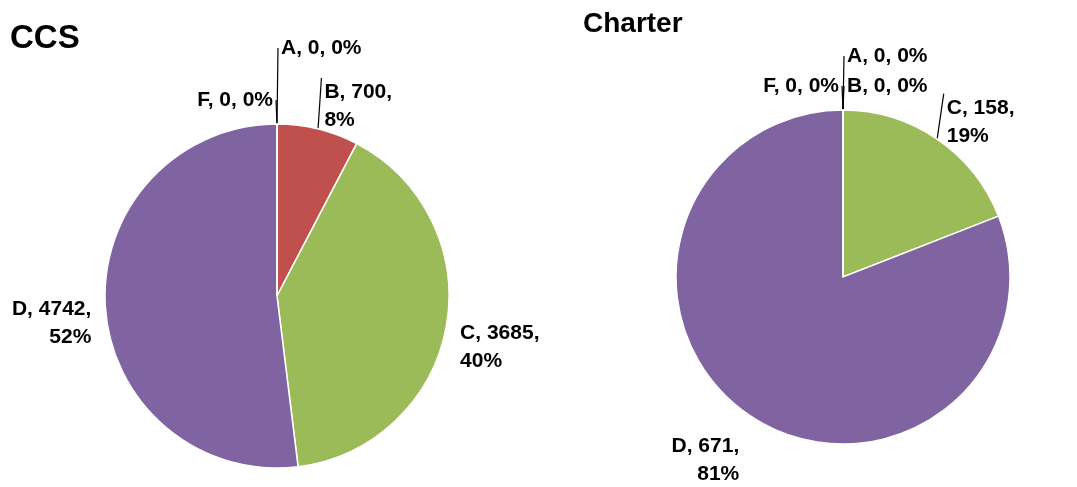 Image resolution: width=1077 pixels, height=487 pixels. Describe the element at coordinates (980, 120) in the screenshot. I see `slice-label: C, 158, 19%` at that location.